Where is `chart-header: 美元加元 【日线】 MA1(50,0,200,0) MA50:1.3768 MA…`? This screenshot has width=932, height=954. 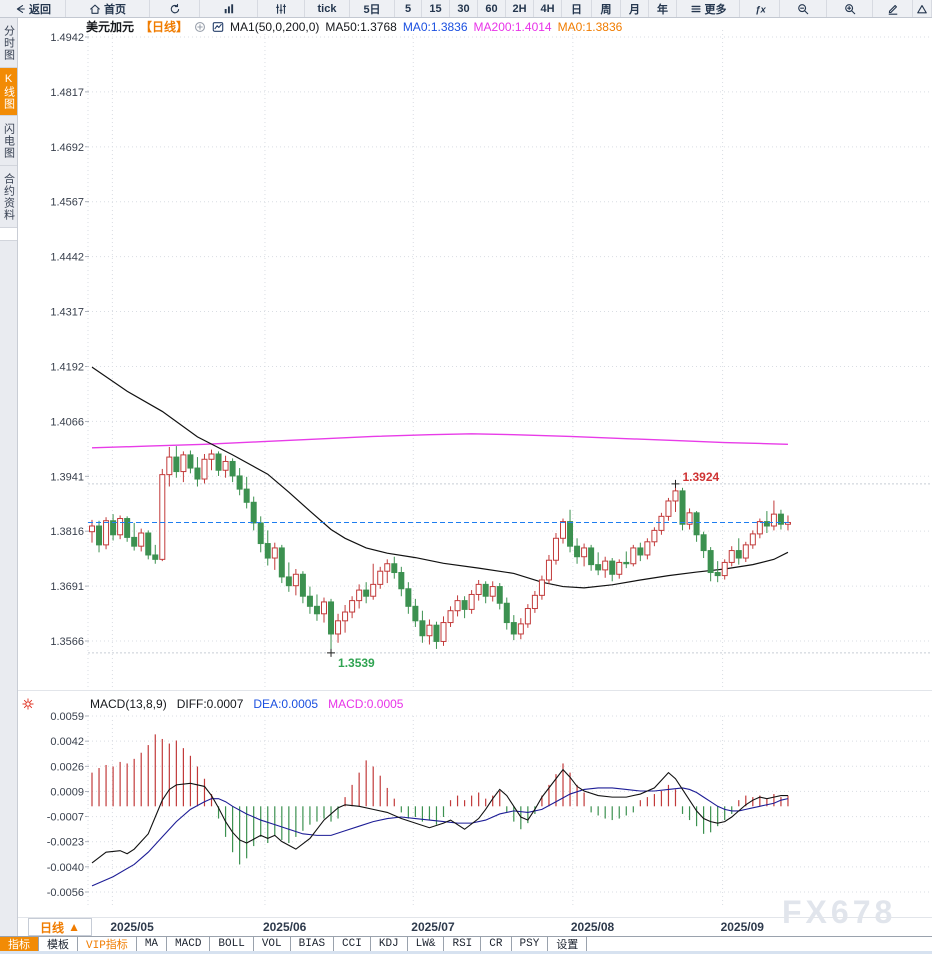
chart-header: 美元加元 【日线】 MA1(50,0,200,0) MA50:1.3768 MA… is located at coordinates (354, 27).